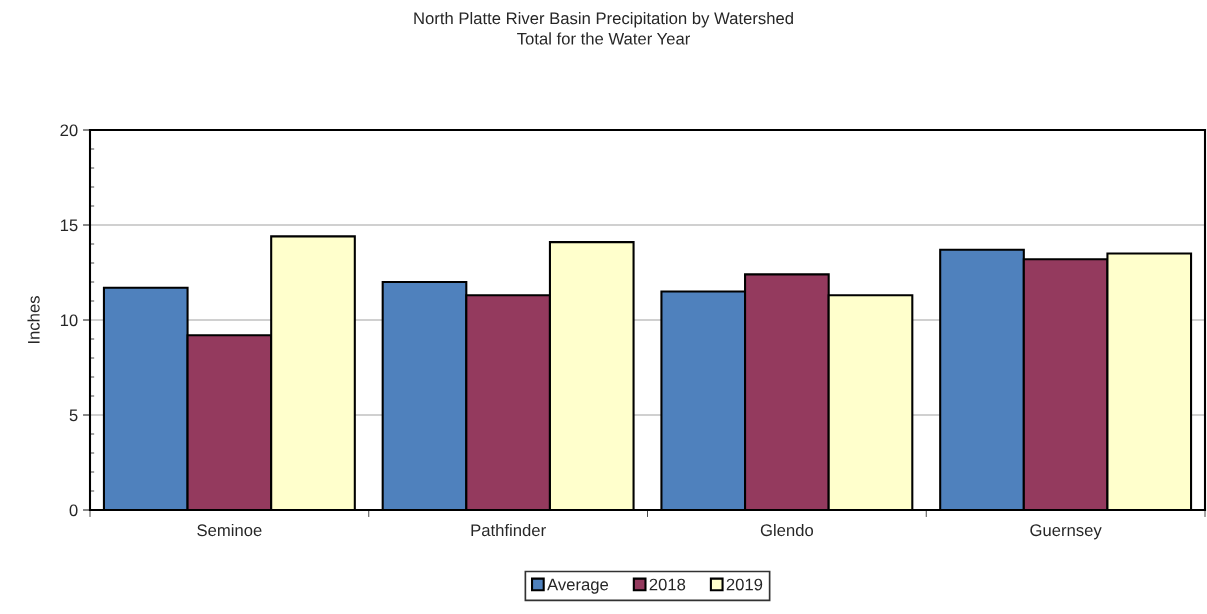 The image size is (1207, 614). What do you see at coordinates (229, 530) in the screenshot?
I see `x-tick-label: Seminoe` at bounding box center [229, 530].